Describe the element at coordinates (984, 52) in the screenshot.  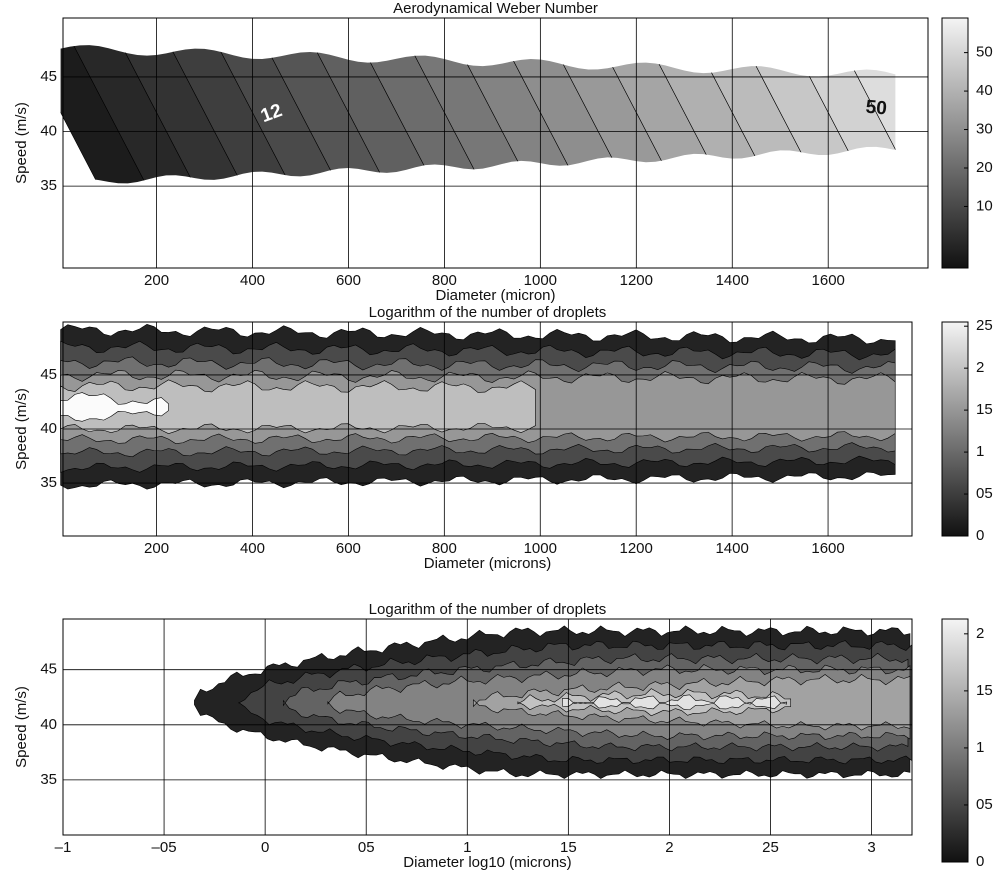
I see `colorbar-tick-label: 50` at that location.